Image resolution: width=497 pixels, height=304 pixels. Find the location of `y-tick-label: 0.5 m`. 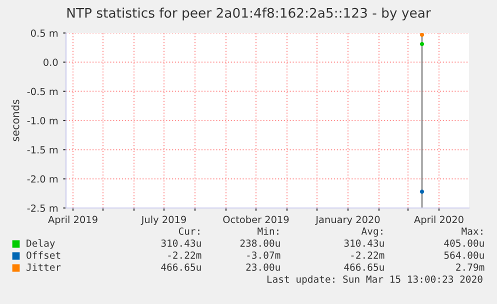

y-tick-label: 0.5 m is located at coordinates (44, 33).